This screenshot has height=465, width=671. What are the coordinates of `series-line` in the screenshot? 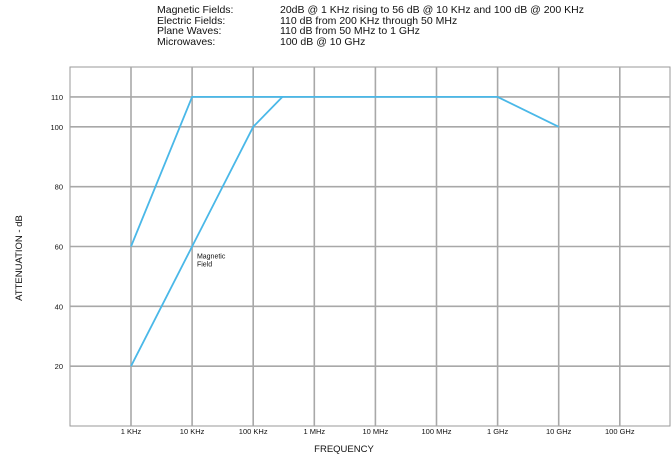 It's located at (207, 231).